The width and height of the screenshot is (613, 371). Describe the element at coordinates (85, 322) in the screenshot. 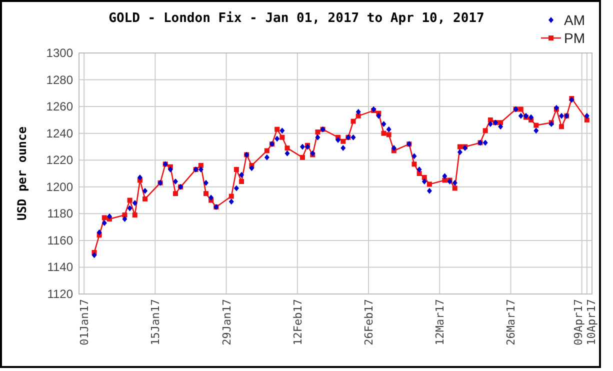

I see `x-tick-label: 01Jan17` at that location.